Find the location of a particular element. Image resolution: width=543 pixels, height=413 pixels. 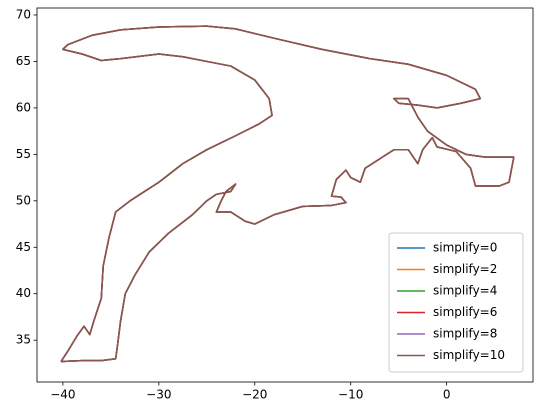

legend-label: simplify=6 is located at coordinates (465, 312).